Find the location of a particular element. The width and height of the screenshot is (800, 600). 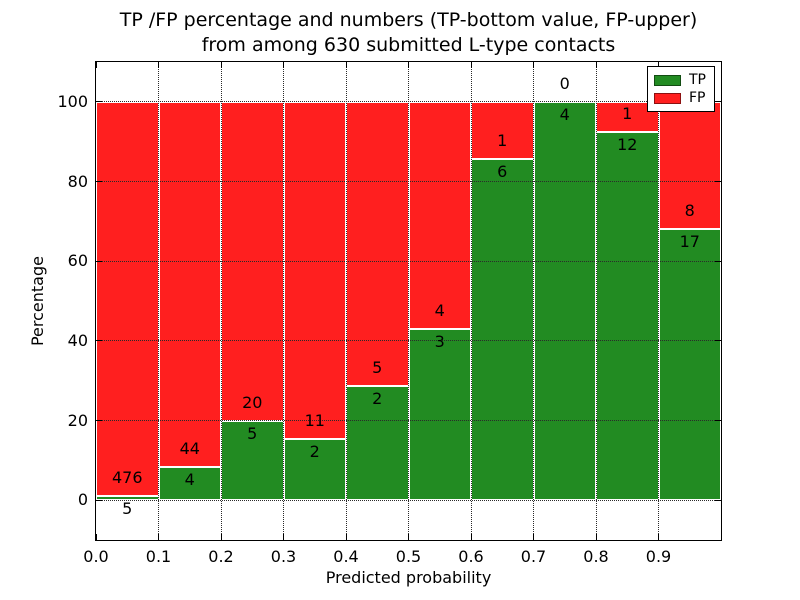

x-tick-label: 0.3 is located at coordinates (283, 556).